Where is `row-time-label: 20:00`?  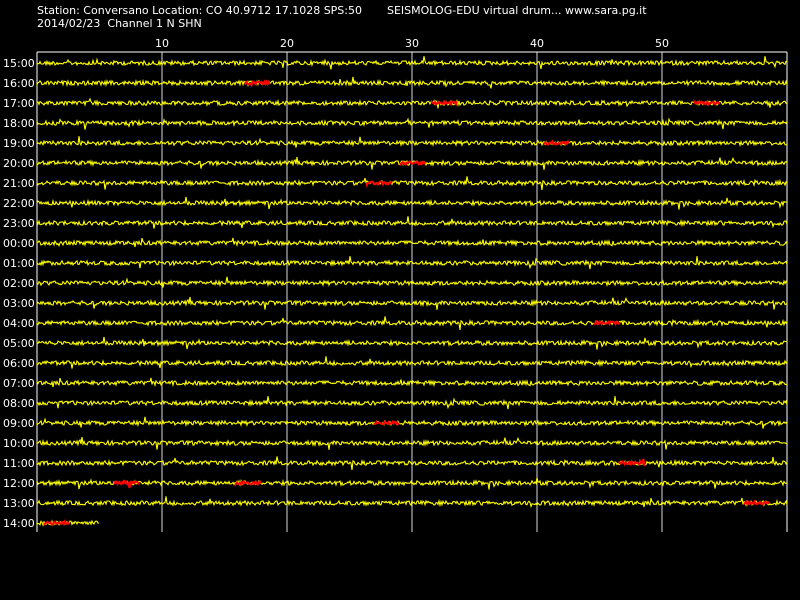 row-time-label: 20:00 is located at coordinates (19, 163).